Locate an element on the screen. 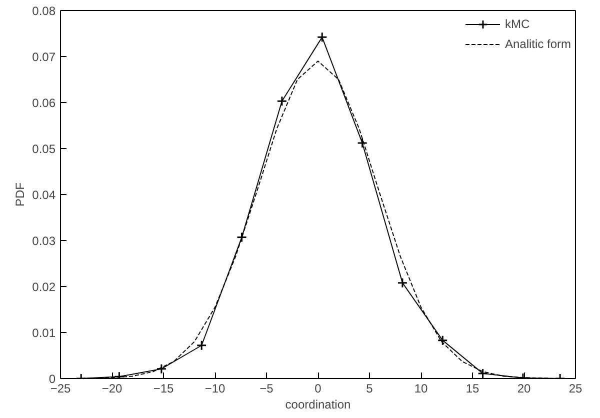 The width and height of the screenshot is (600, 418). x-tick-label: 20 is located at coordinates (524, 389).